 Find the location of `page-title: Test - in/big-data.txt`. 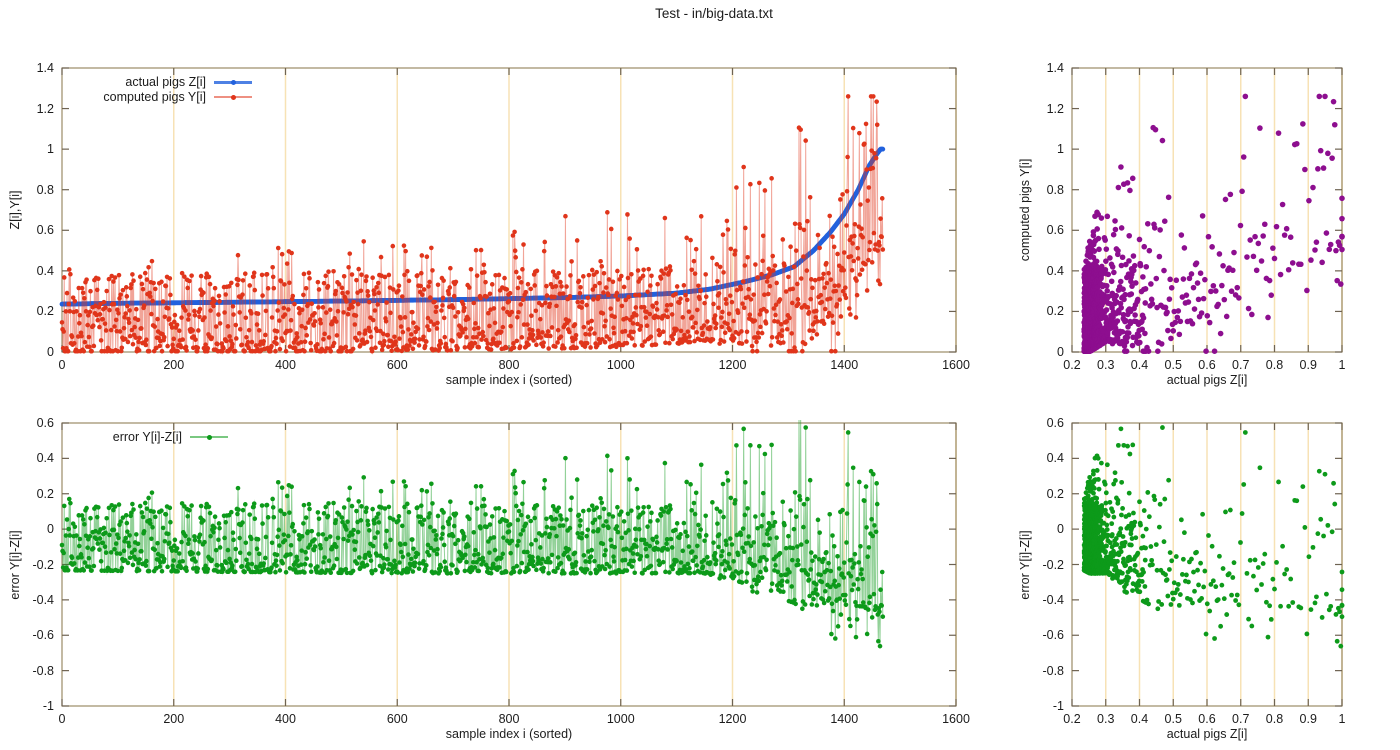

page-title: Test - in/big-data.txt is located at coordinates (714, 13).